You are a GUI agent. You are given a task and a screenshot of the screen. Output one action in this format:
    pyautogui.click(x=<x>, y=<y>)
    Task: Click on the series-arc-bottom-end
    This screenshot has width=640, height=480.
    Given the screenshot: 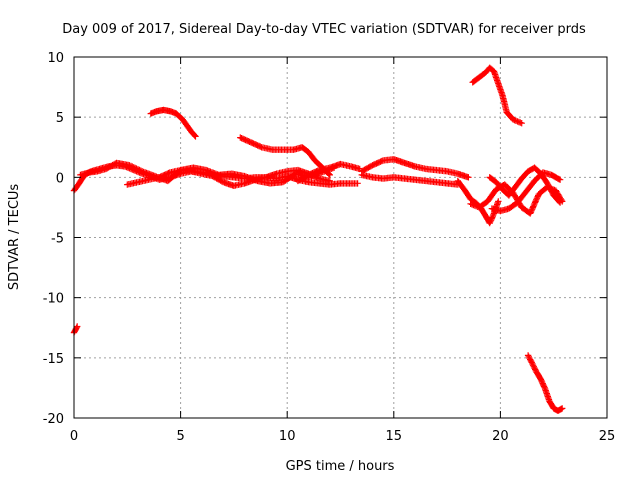 What is the action you would take?
    pyautogui.click(x=545, y=383)
    